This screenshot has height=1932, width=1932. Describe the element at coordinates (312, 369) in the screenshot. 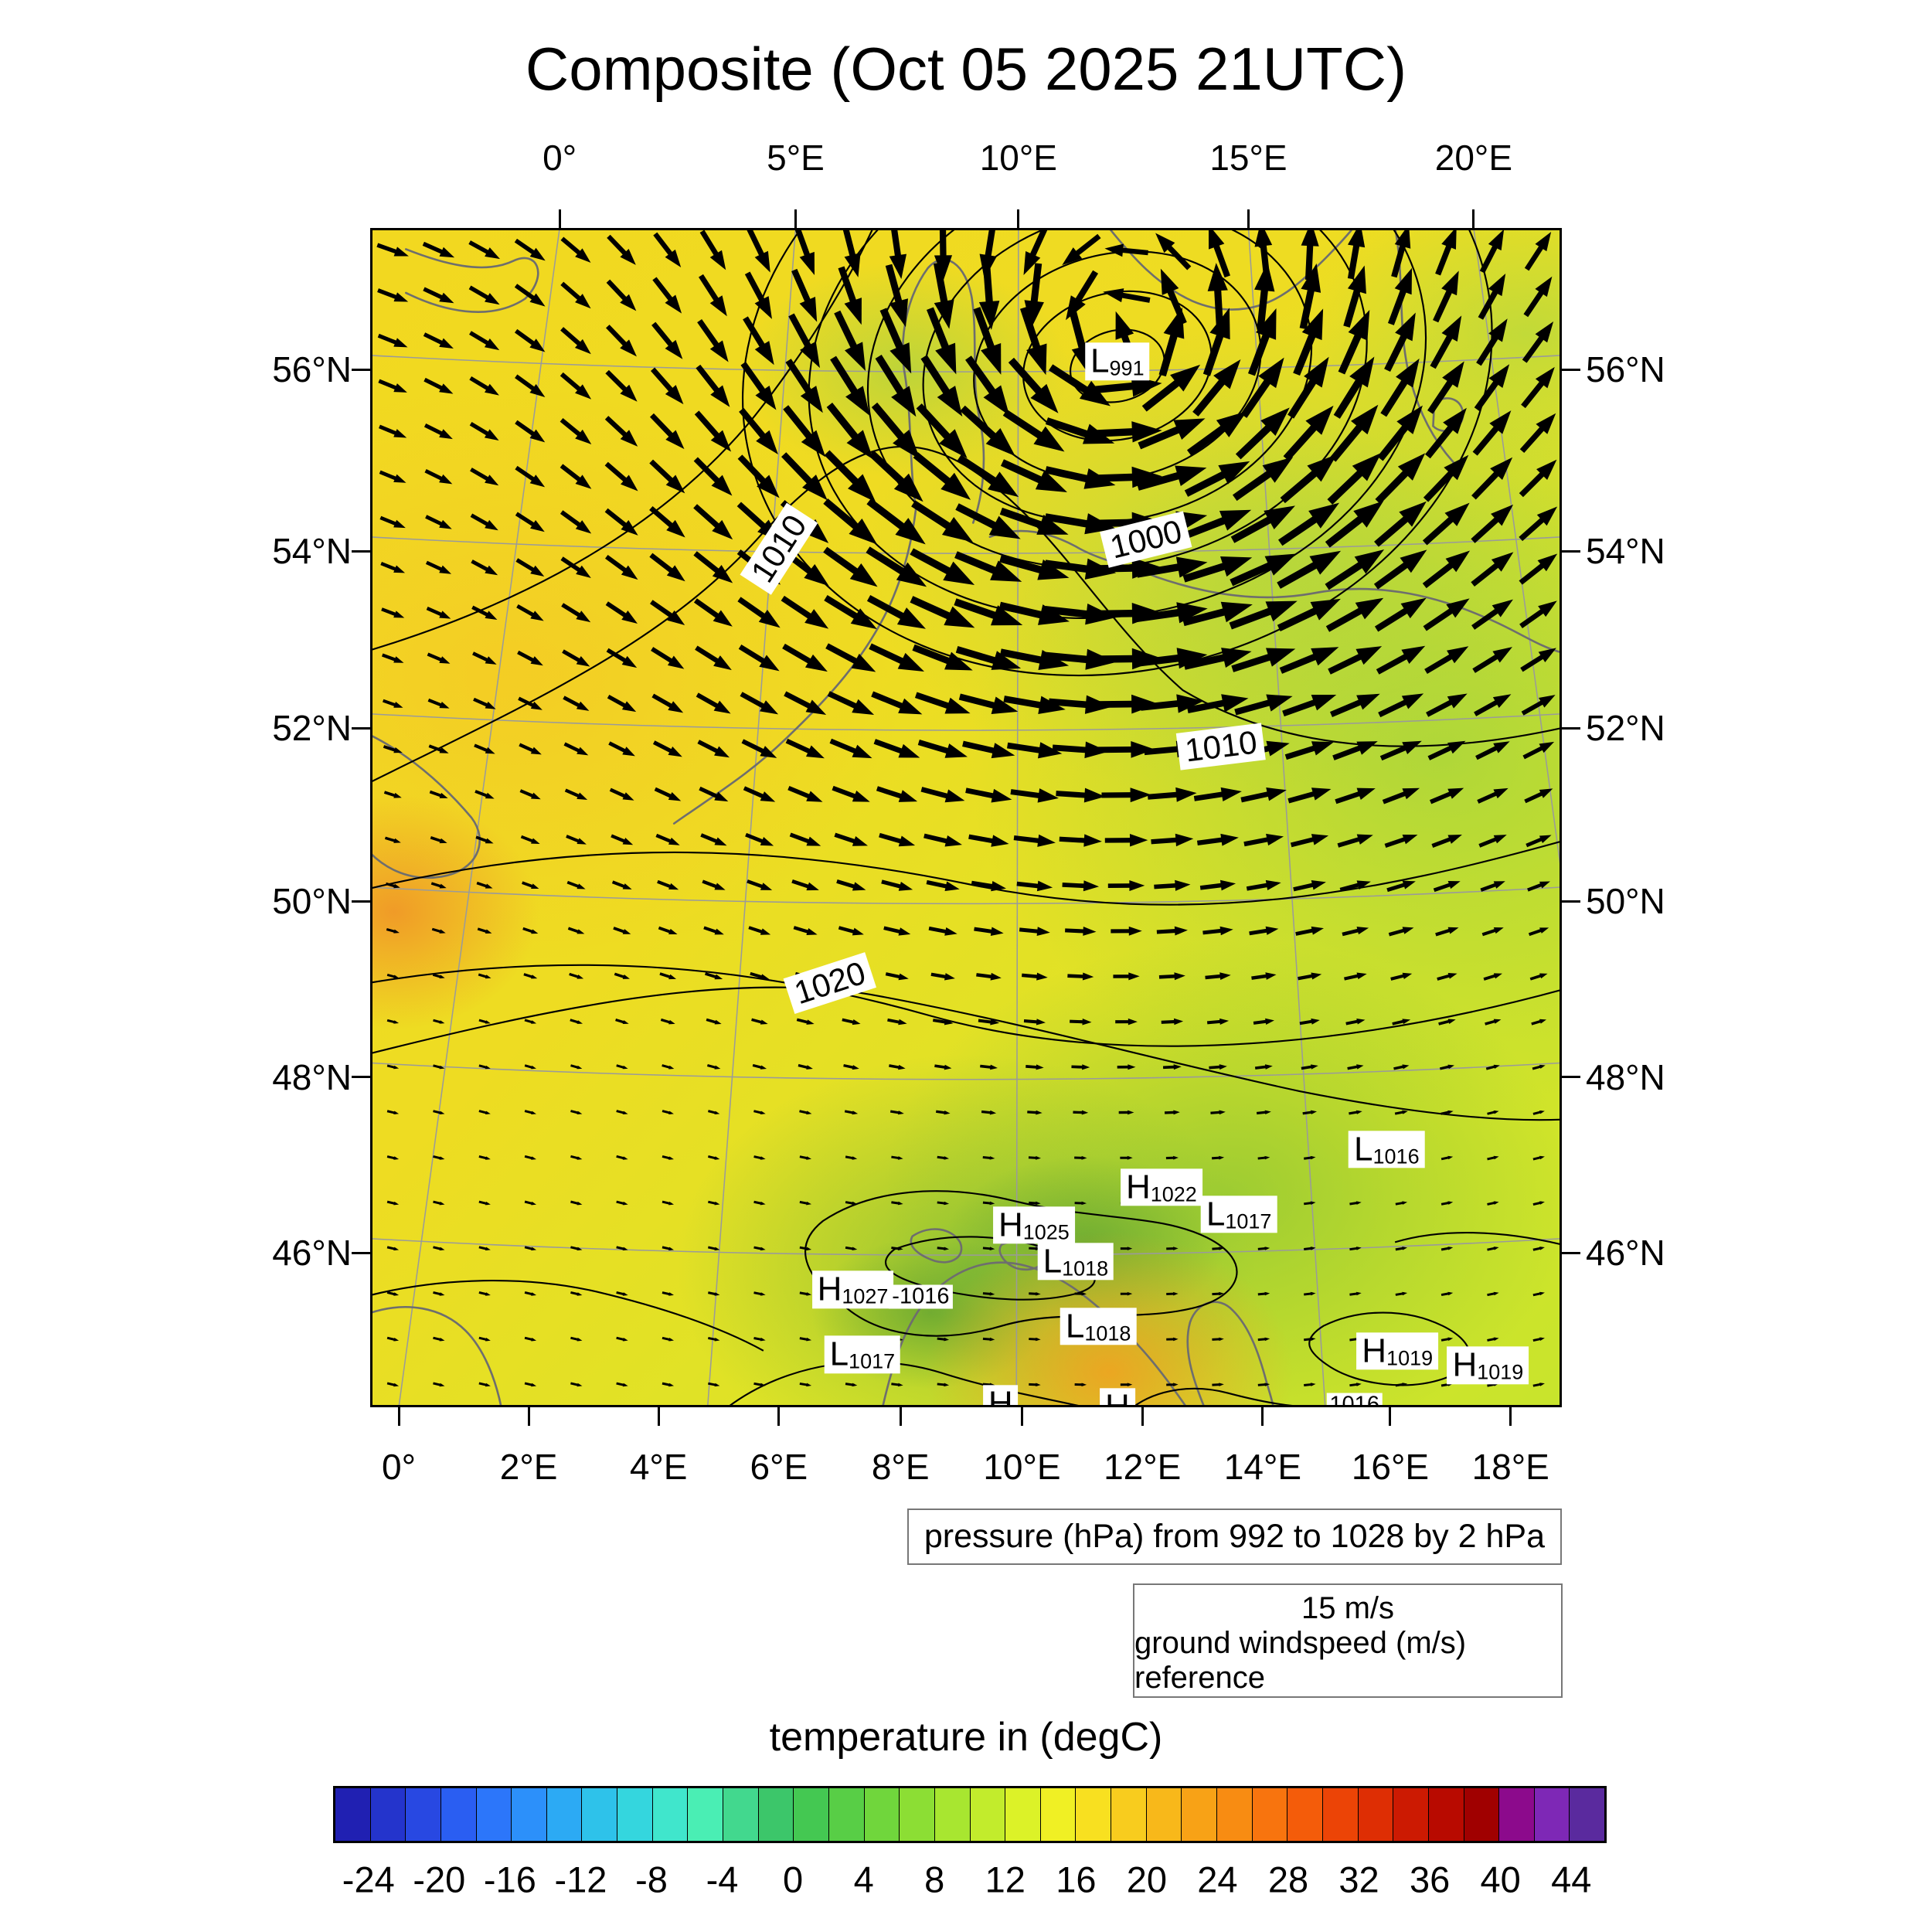

I see `axis-label-left: 56°N` at that location.